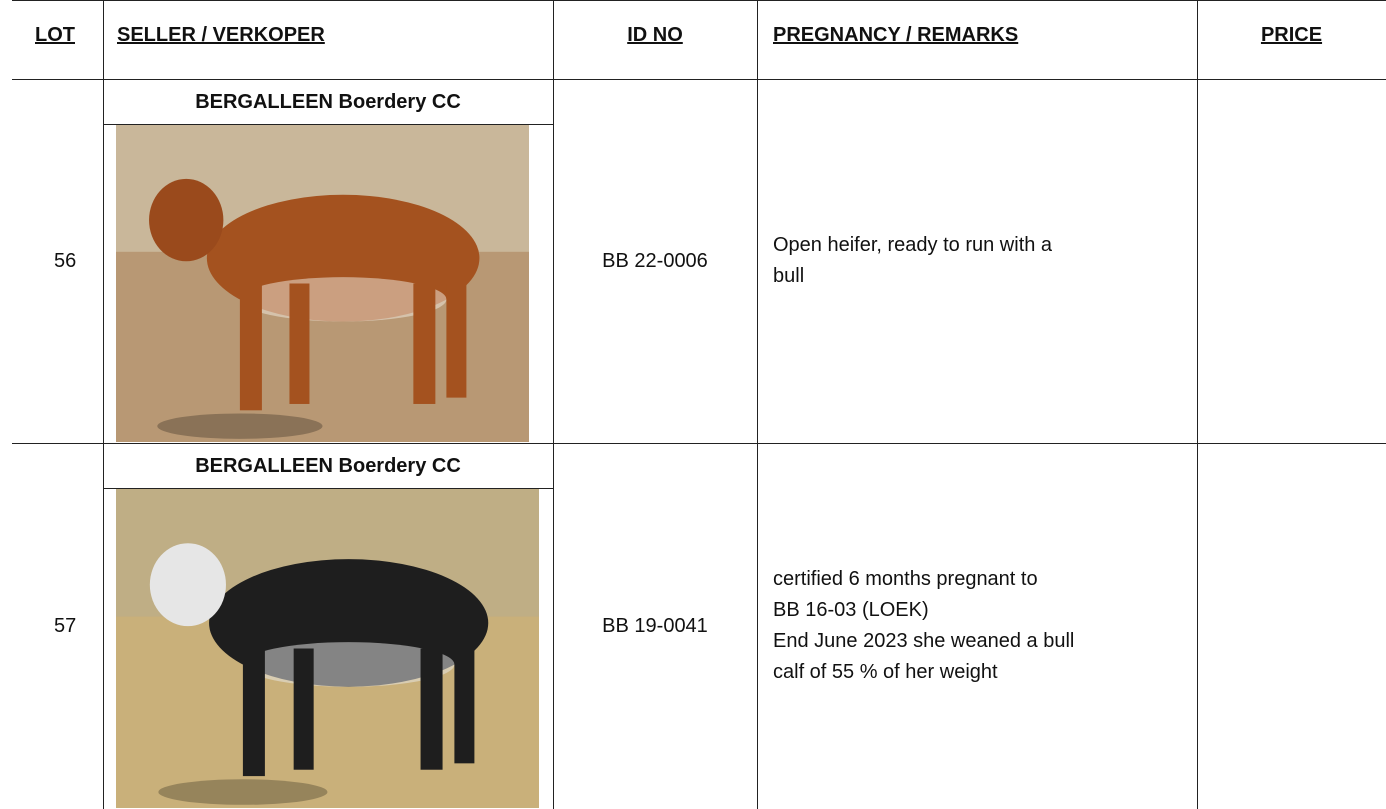  I want to click on header-seller: SELLER / VERKOPER, so click(221, 35).